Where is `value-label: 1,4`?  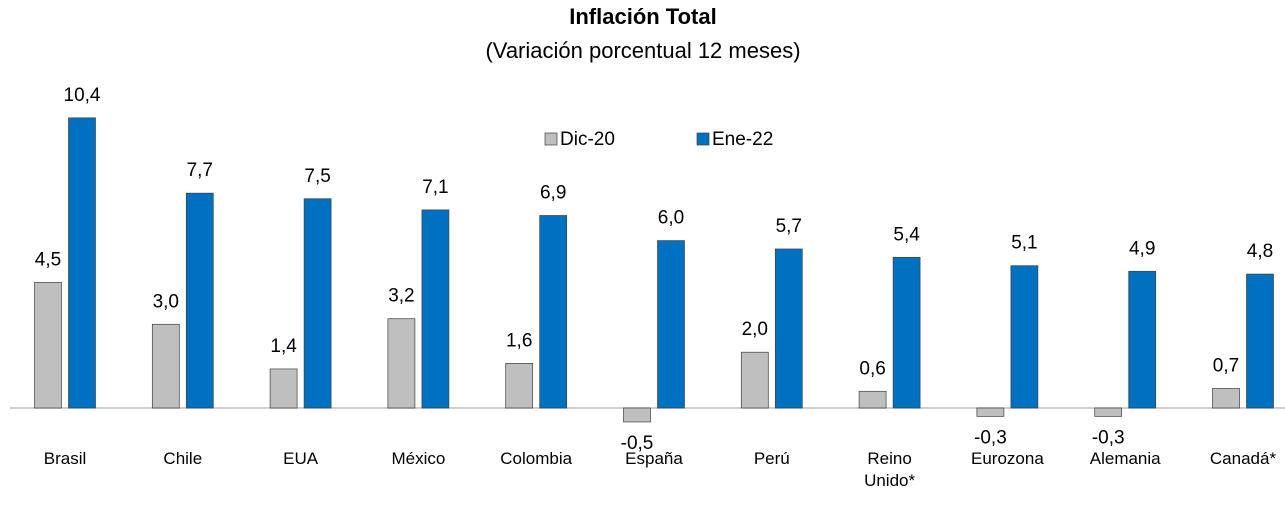 value-label: 1,4 is located at coordinates (283, 346).